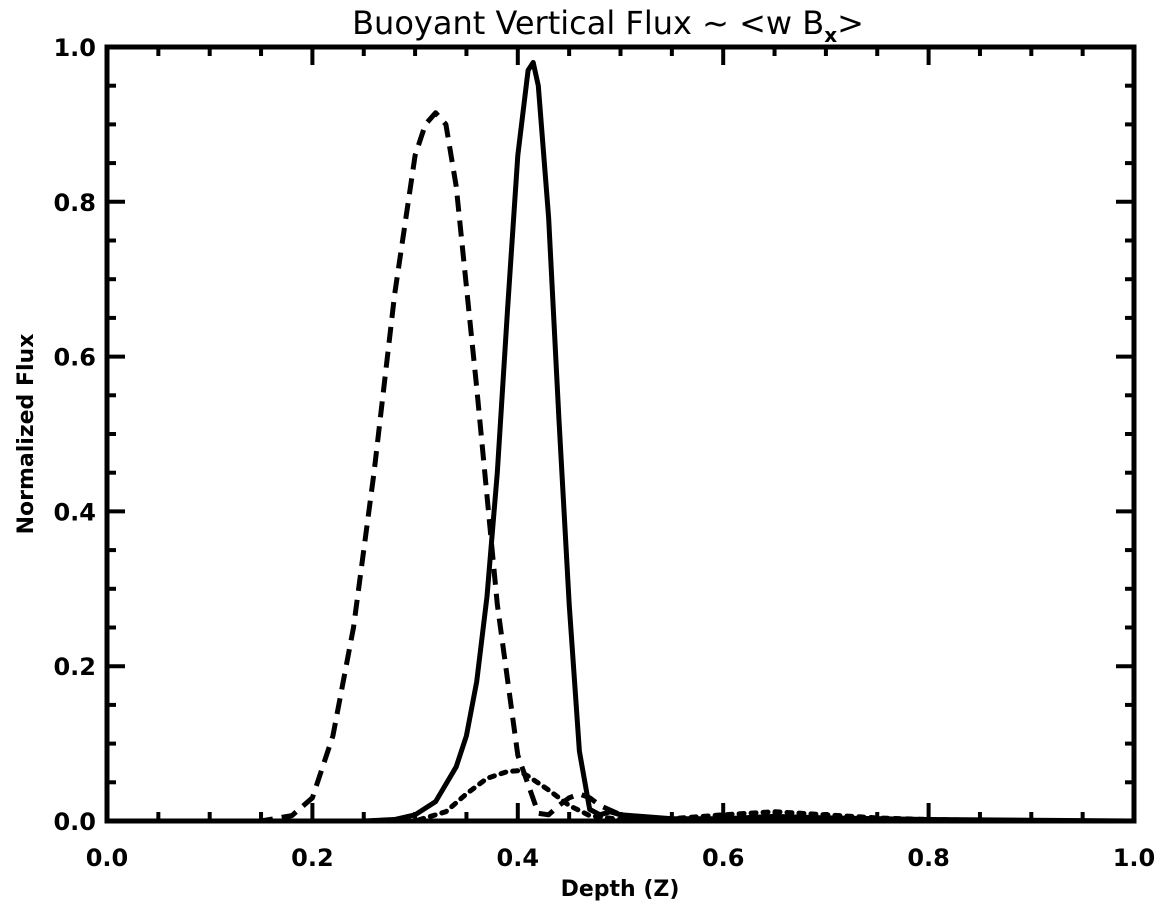 The image size is (1165, 907). I want to click on chart-title: Buoyant Vertical Flux ~ <w Bx>, so click(608, 25).